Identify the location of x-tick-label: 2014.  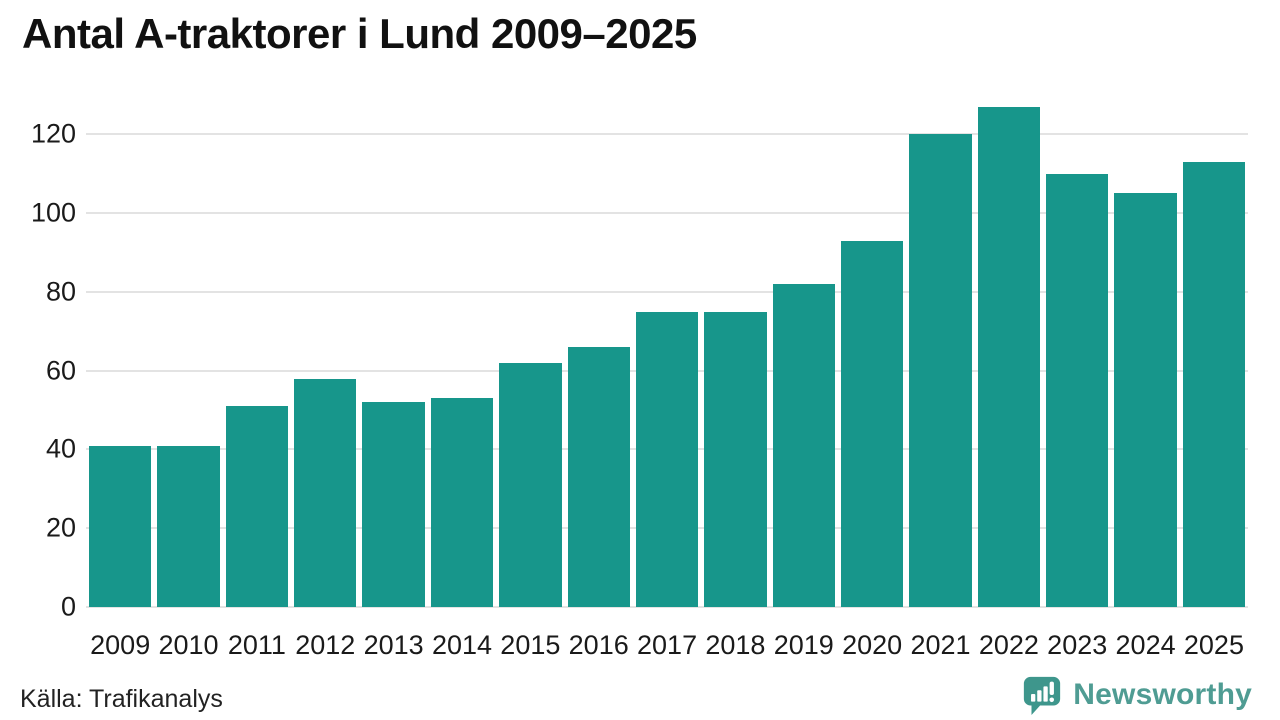
(462, 645).